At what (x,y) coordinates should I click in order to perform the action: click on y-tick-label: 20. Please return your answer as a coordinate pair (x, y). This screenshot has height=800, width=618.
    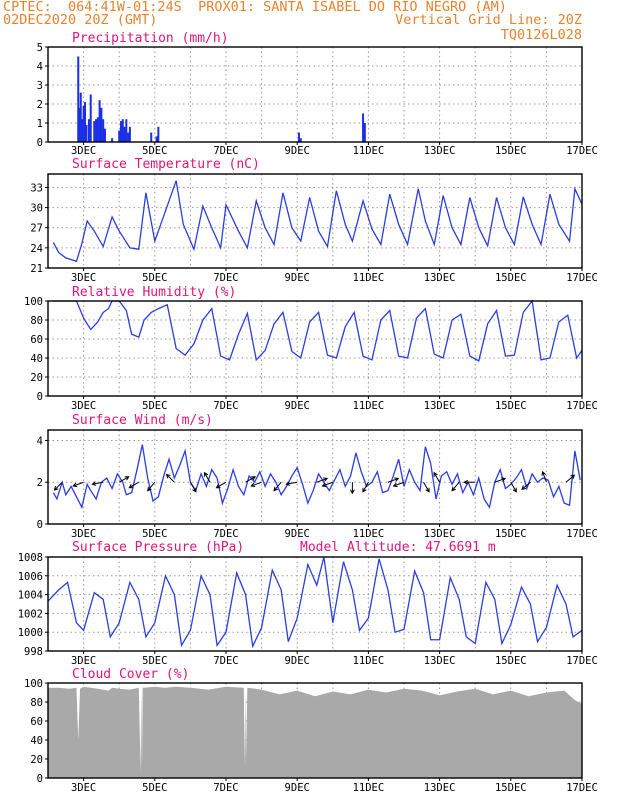
    Looking at the image, I should click on (36, 378).